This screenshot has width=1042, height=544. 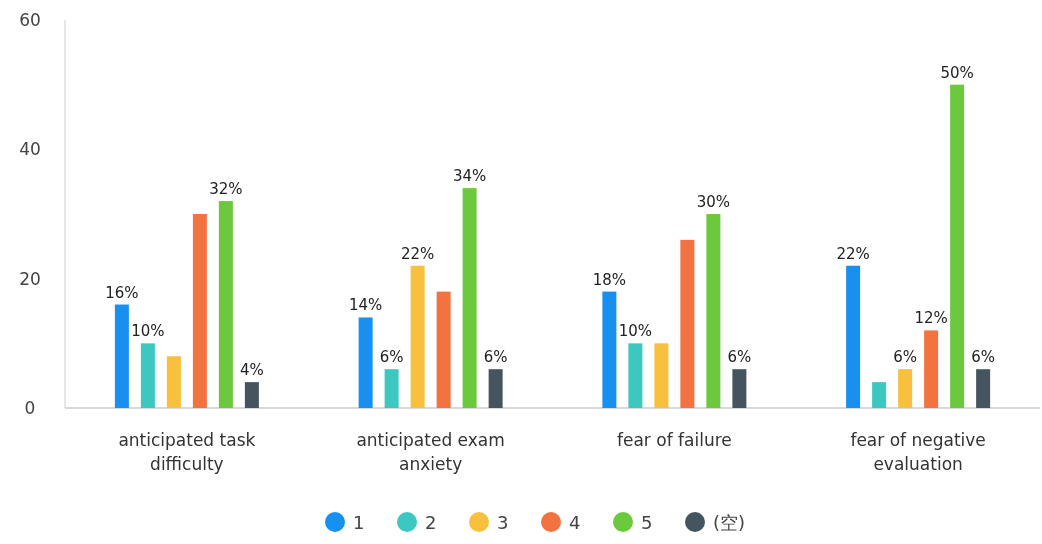 I want to click on x-tick-label: fear of negative evaluation, so click(x=918, y=452).